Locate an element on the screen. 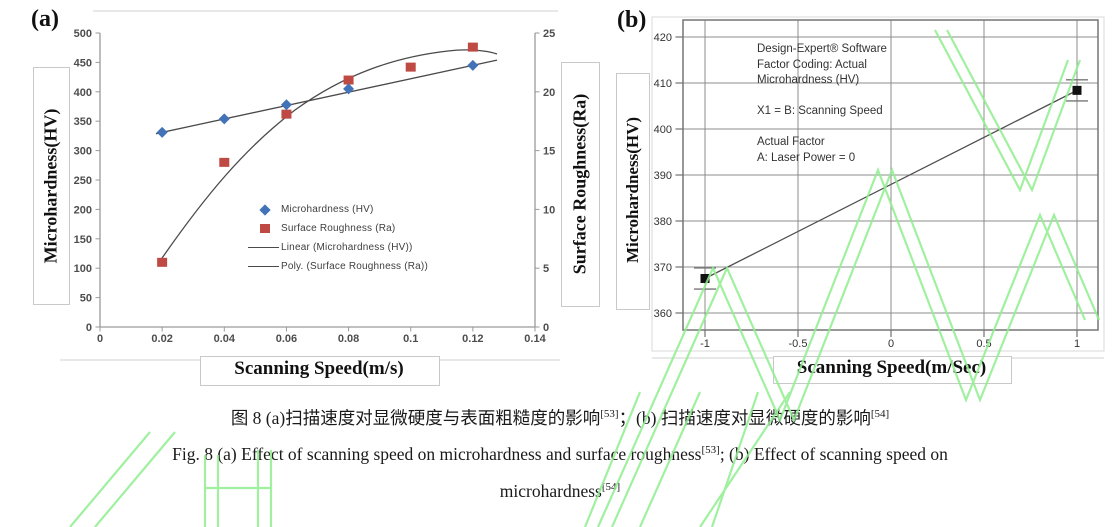  legend-item-linear-trend: Linear (Microhardness (HV)) is located at coordinates (338, 247).